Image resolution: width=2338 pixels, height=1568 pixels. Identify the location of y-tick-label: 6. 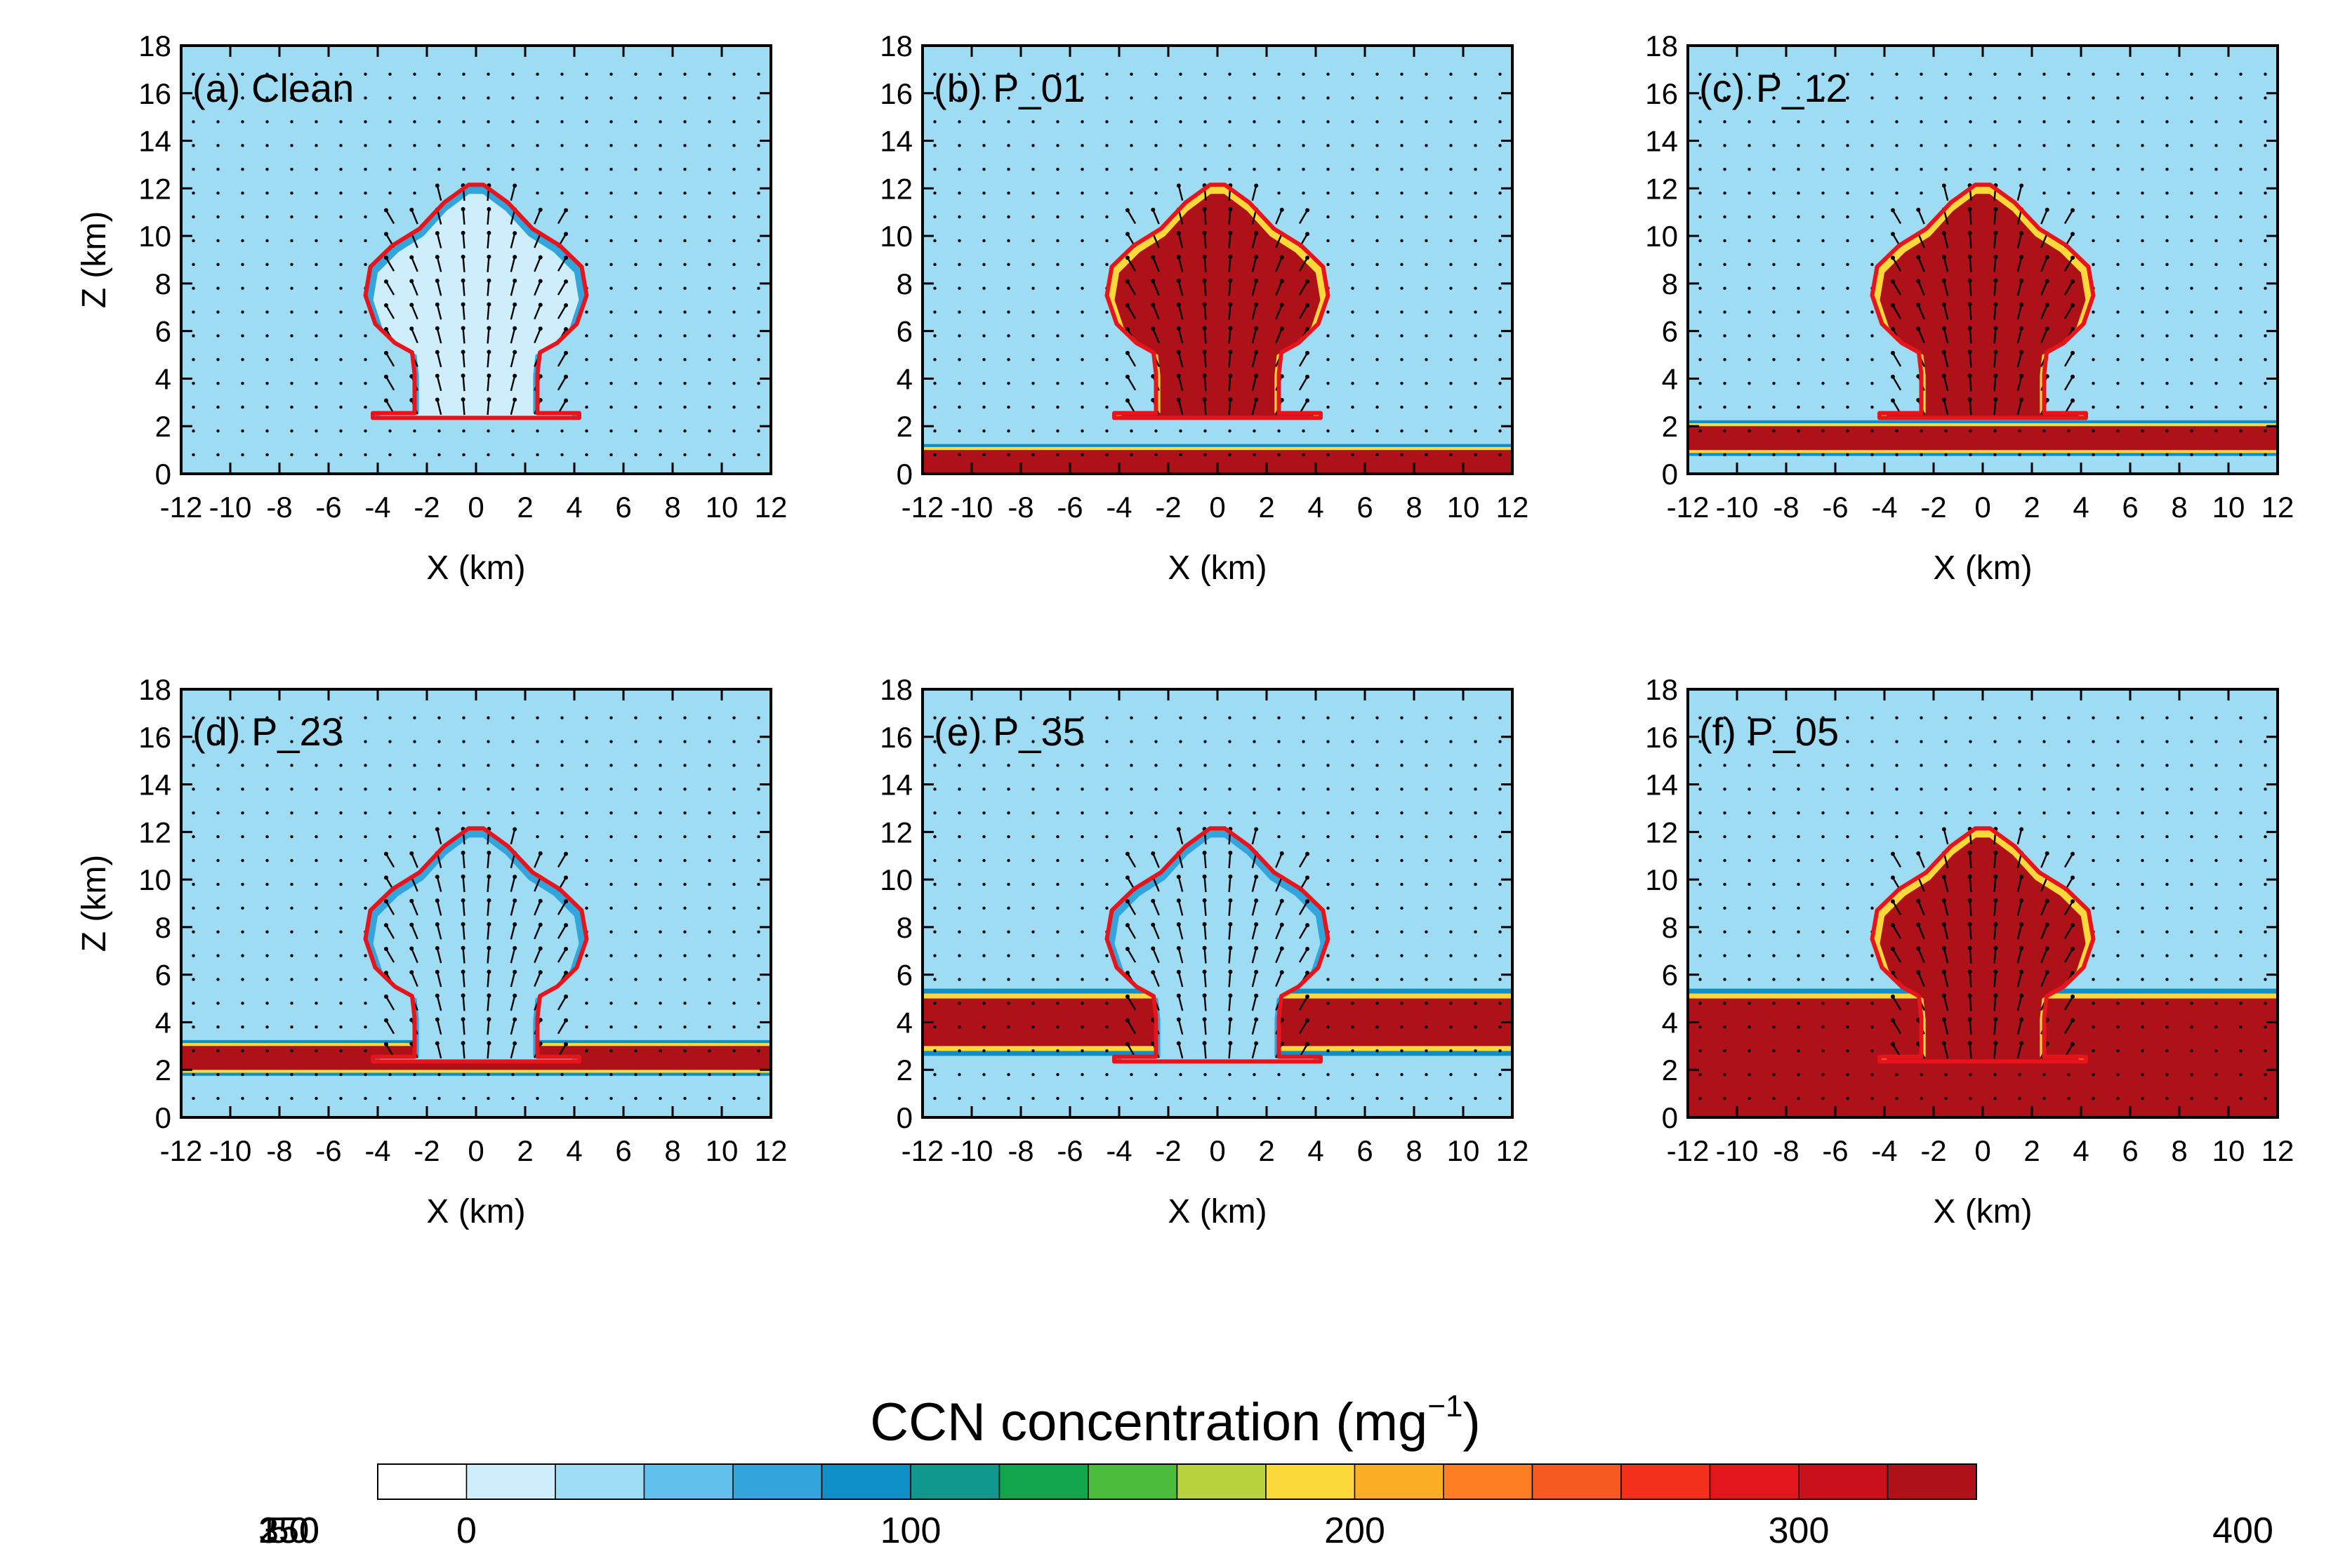
(1670, 975).